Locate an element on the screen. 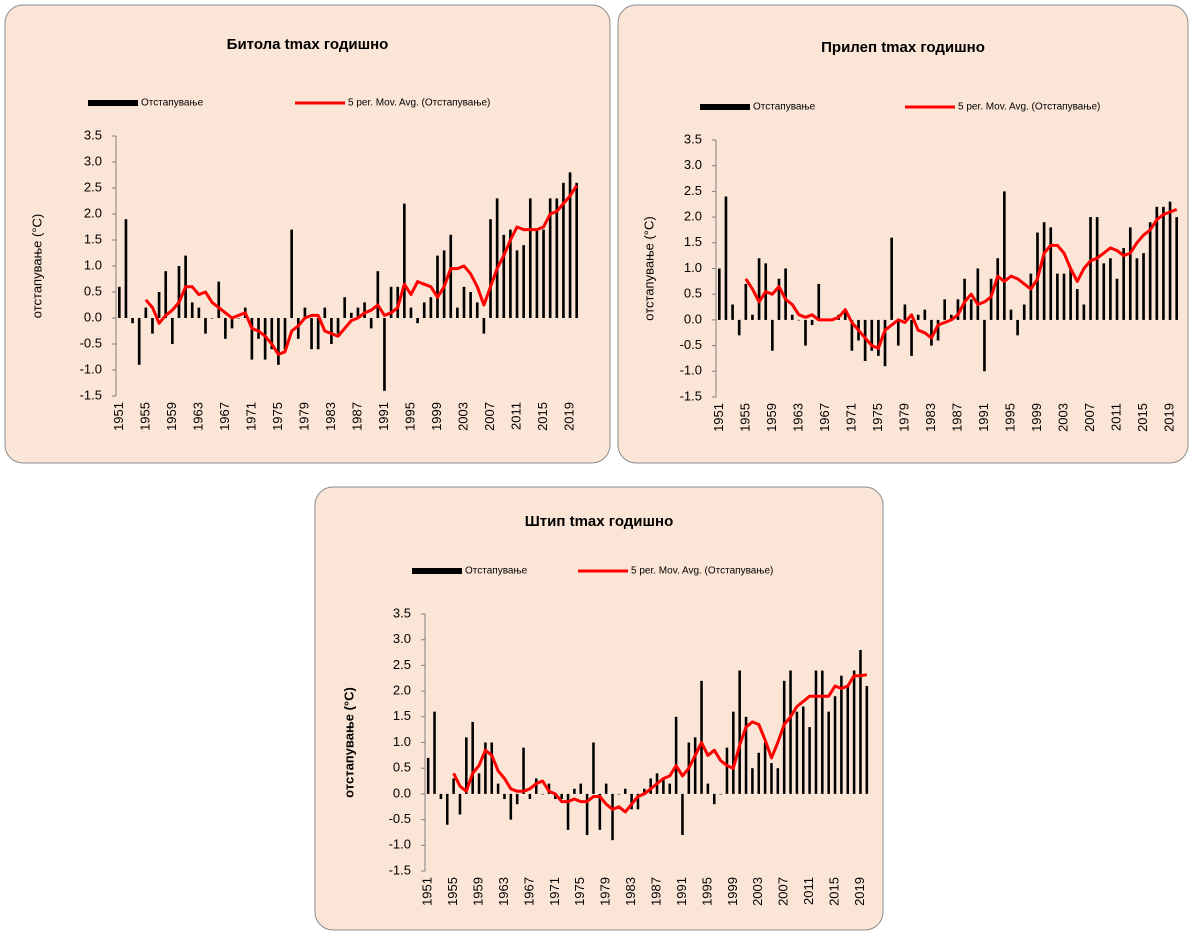 This screenshot has height=935, width=1193. x-tick-label: 1999 is located at coordinates (1036, 417).